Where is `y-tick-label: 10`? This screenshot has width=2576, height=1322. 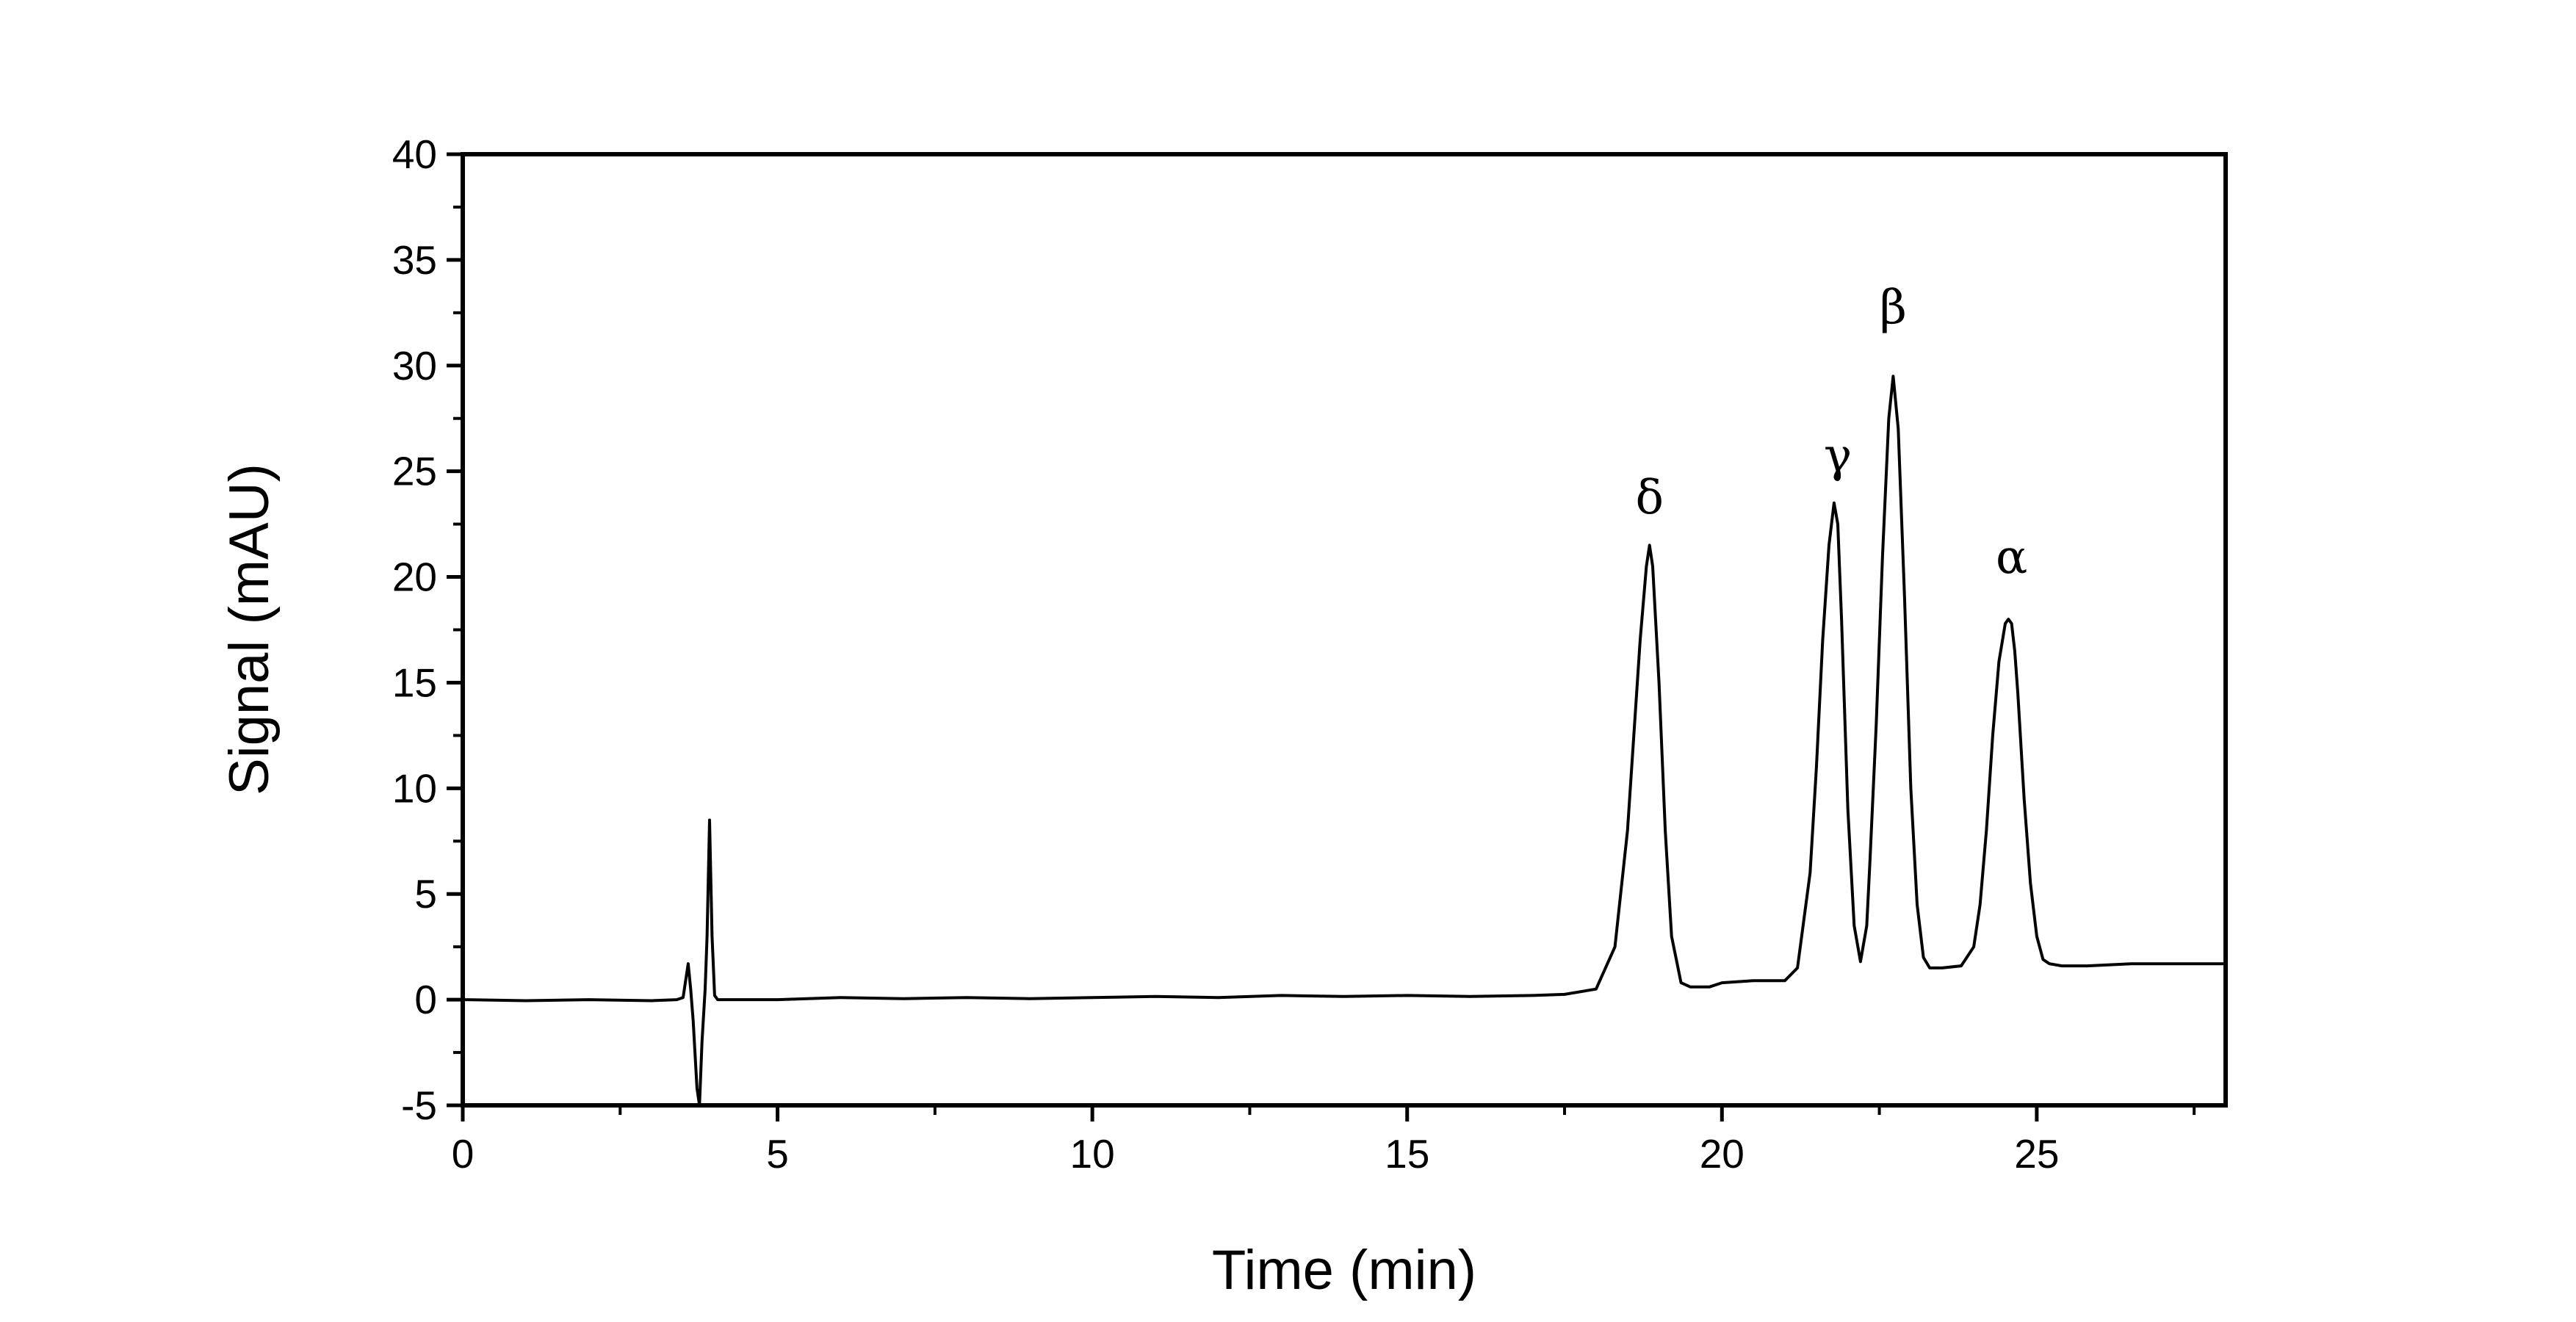 y-tick-label: 10 is located at coordinates (414, 788).